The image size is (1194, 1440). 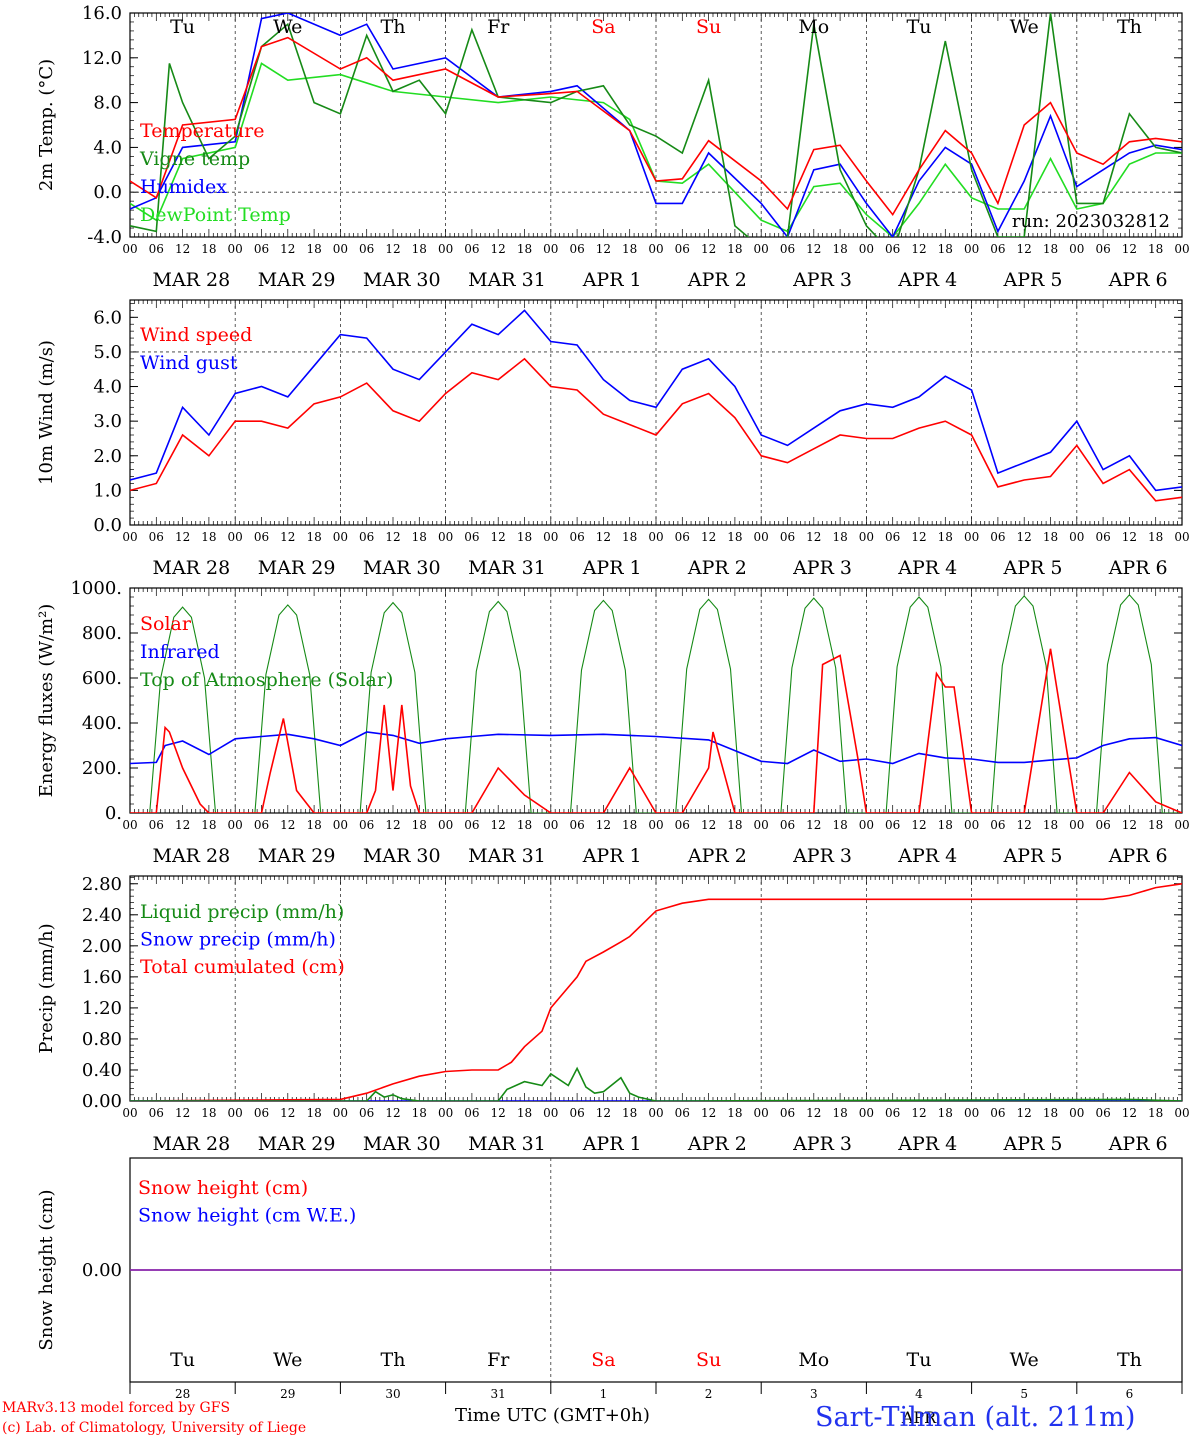 I want to click on date-label: MAR 30, so click(x=402, y=1144).